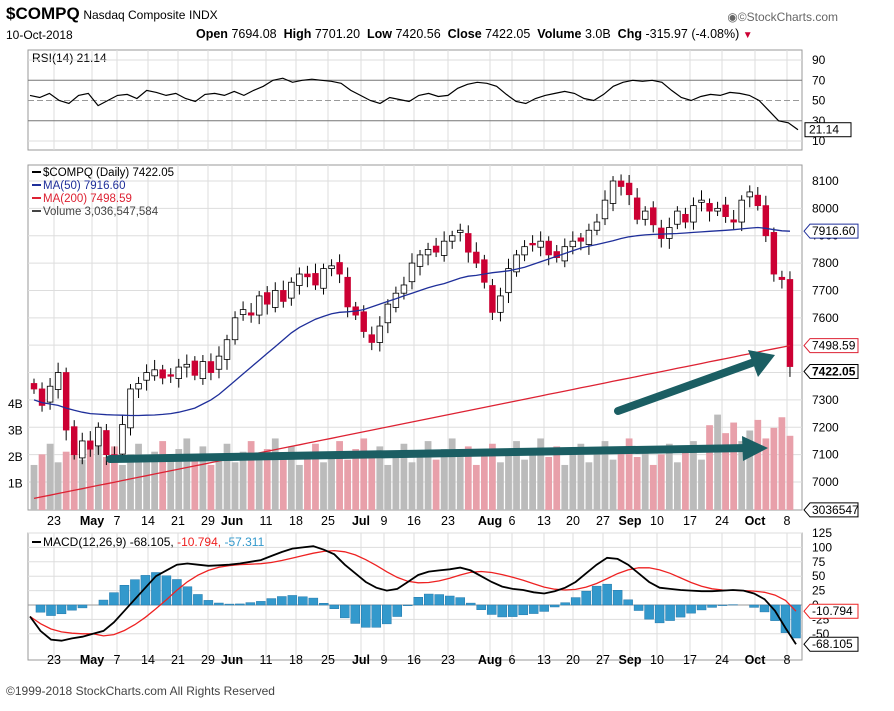 The height and width of the screenshot is (711, 894). I want to click on price-value-label: 7498.59, so click(834, 346).